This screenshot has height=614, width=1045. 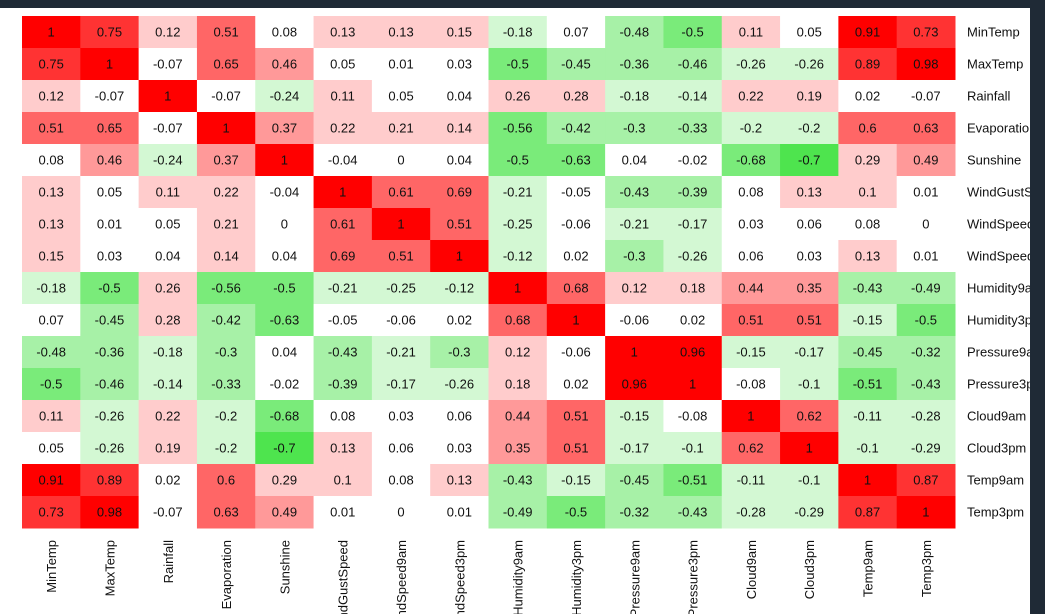 I want to click on cell-label: 0.1, so click(x=343, y=479).